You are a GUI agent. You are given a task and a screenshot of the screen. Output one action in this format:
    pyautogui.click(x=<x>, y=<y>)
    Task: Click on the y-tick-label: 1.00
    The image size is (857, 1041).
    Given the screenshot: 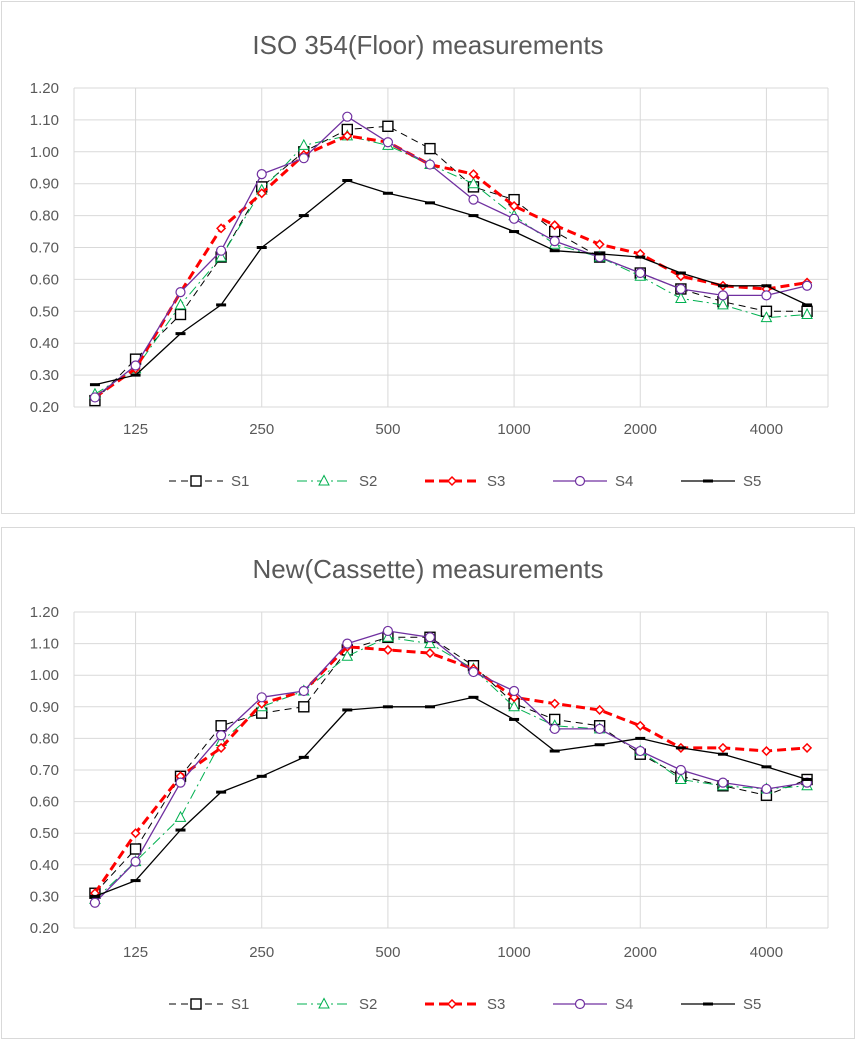 What is the action you would take?
    pyautogui.click(x=44, y=675)
    